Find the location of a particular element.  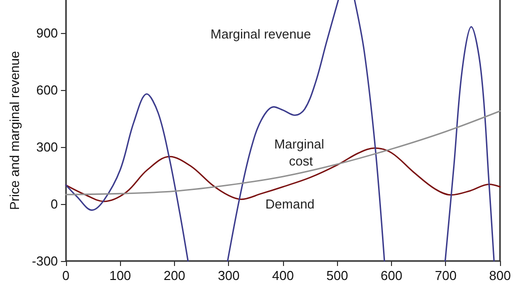

x-tick-label: 200 is located at coordinates (175, 275).